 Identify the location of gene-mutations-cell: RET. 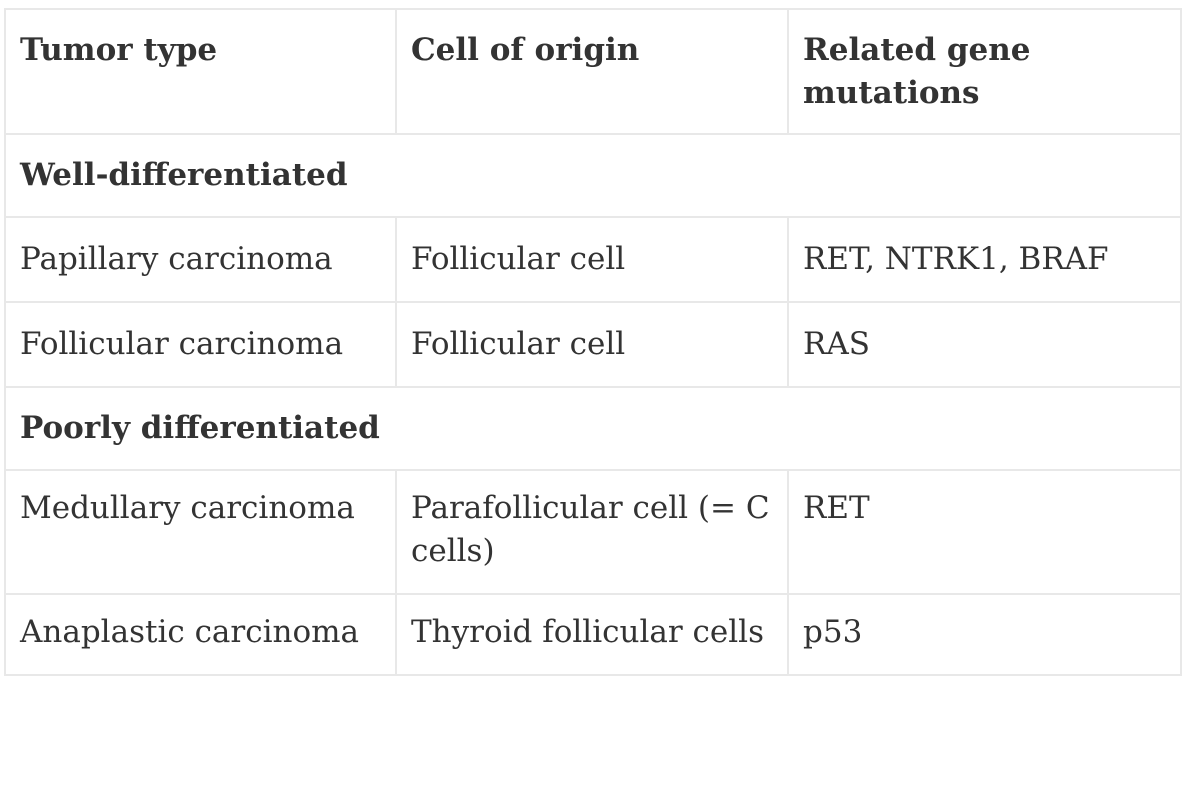
(984, 532).